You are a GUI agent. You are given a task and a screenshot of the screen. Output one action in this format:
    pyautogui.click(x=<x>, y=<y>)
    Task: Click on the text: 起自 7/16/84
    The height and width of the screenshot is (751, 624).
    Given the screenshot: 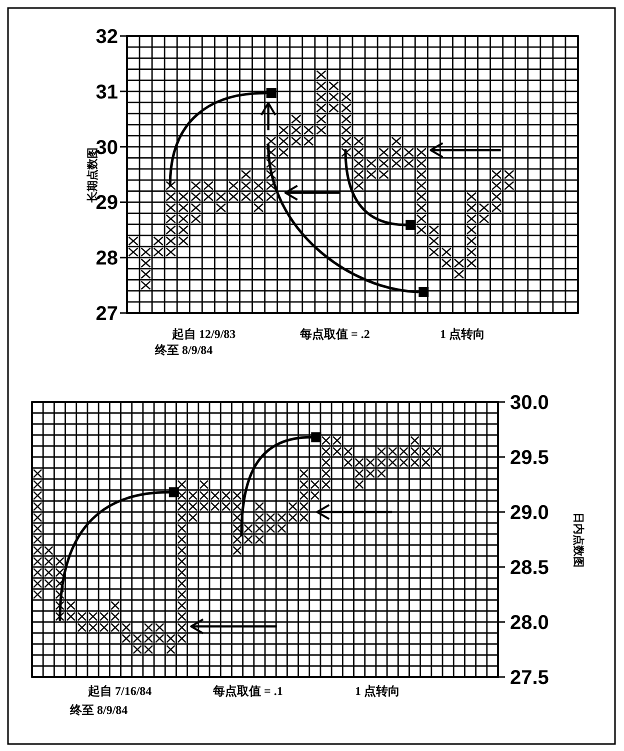 What is the action you would take?
    pyautogui.click(x=119, y=691)
    